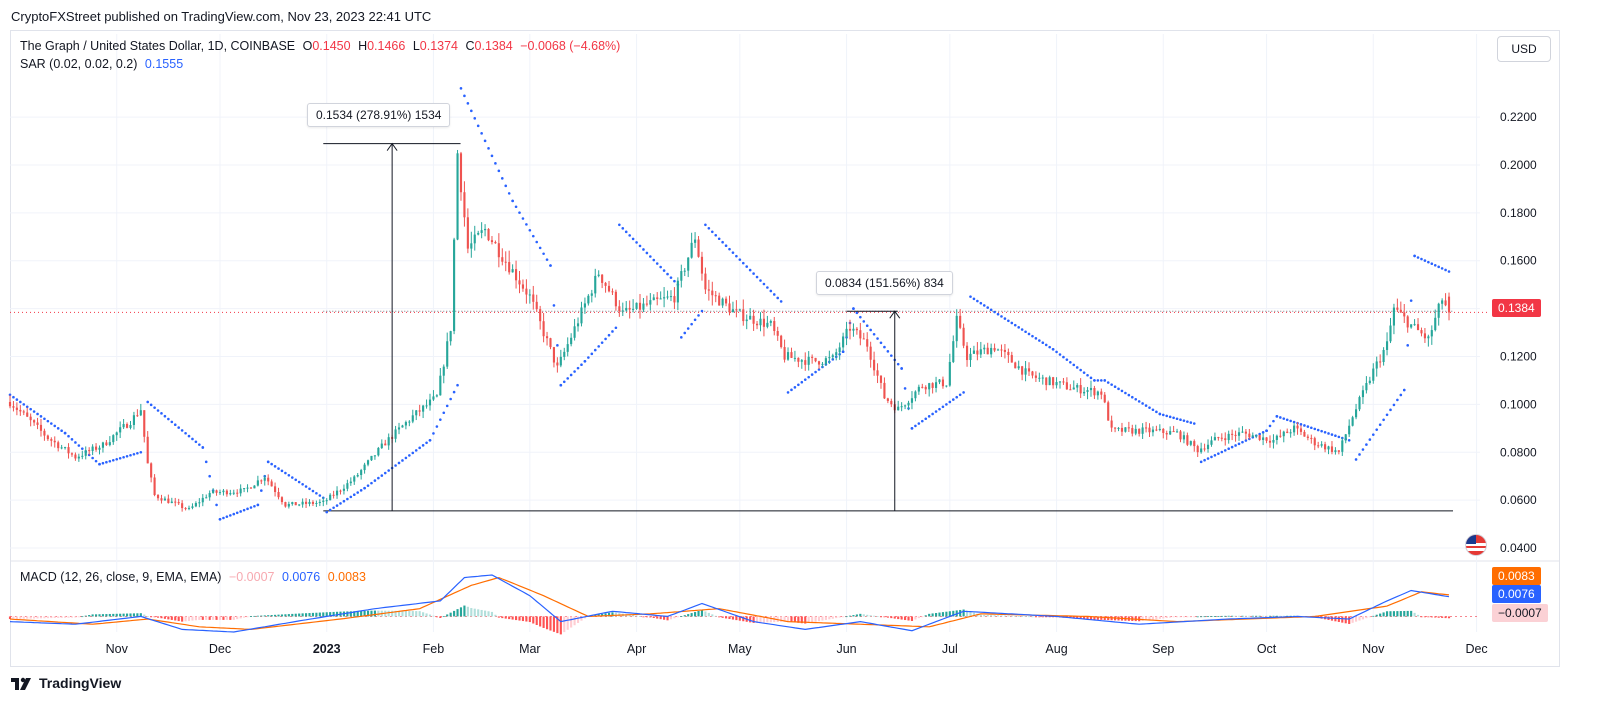 This screenshot has height=716, width=1600. What do you see at coordinates (1476, 545) in the screenshot?
I see `us-flag-icon` at bounding box center [1476, 545].